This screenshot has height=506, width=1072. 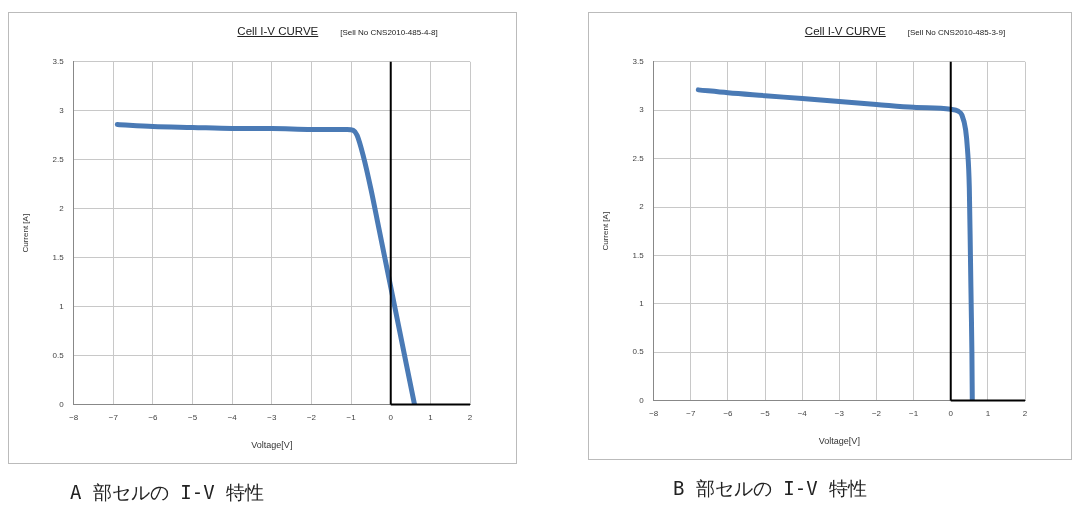 What do you see at coordinates (389, 32) in the screenshot?
I see `chart-subtitle: [Sell No CNS2010-485-4-8]` at bounding box center [389, 32].